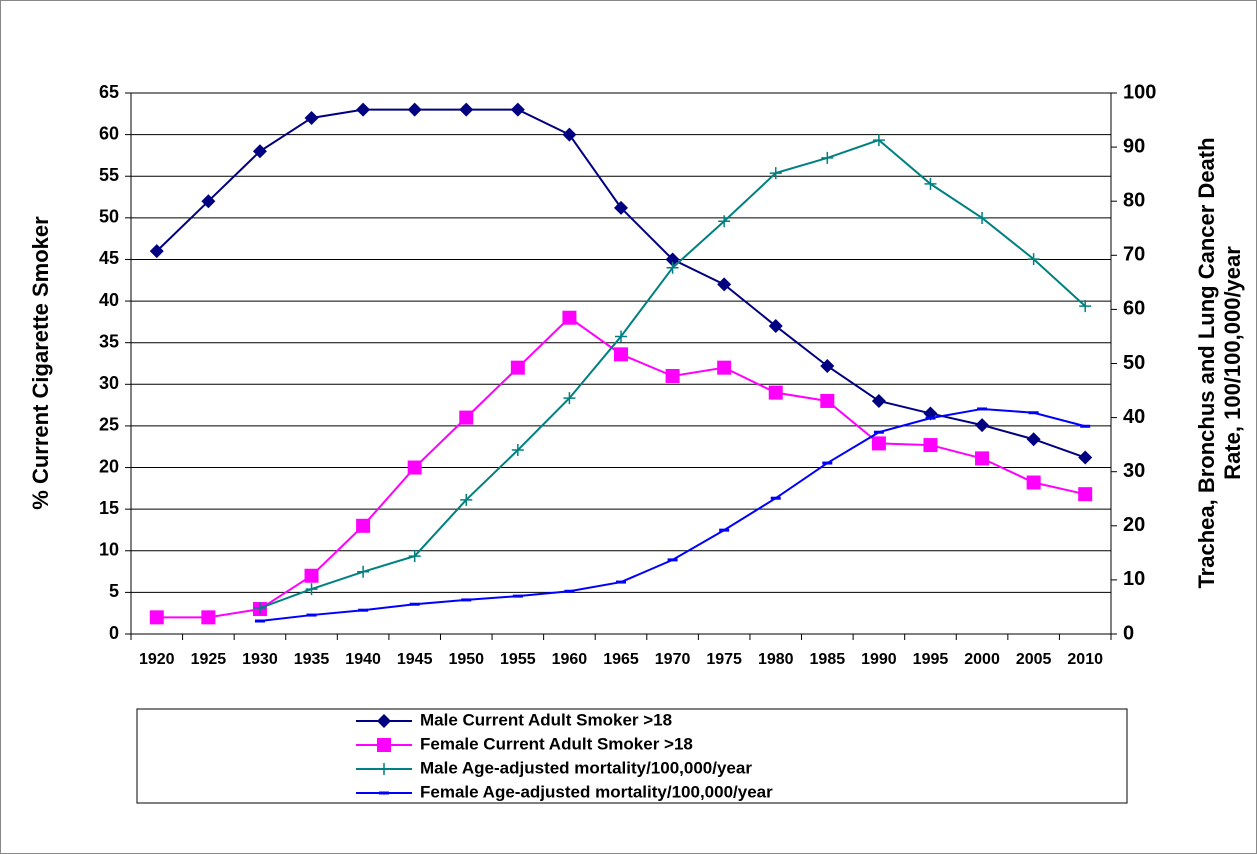 The height and width of the screenshot is (854, 1257). Describe the element at coordinates (570, 659) in the screenshot. I see `x-tick-label: 1960` at that location.